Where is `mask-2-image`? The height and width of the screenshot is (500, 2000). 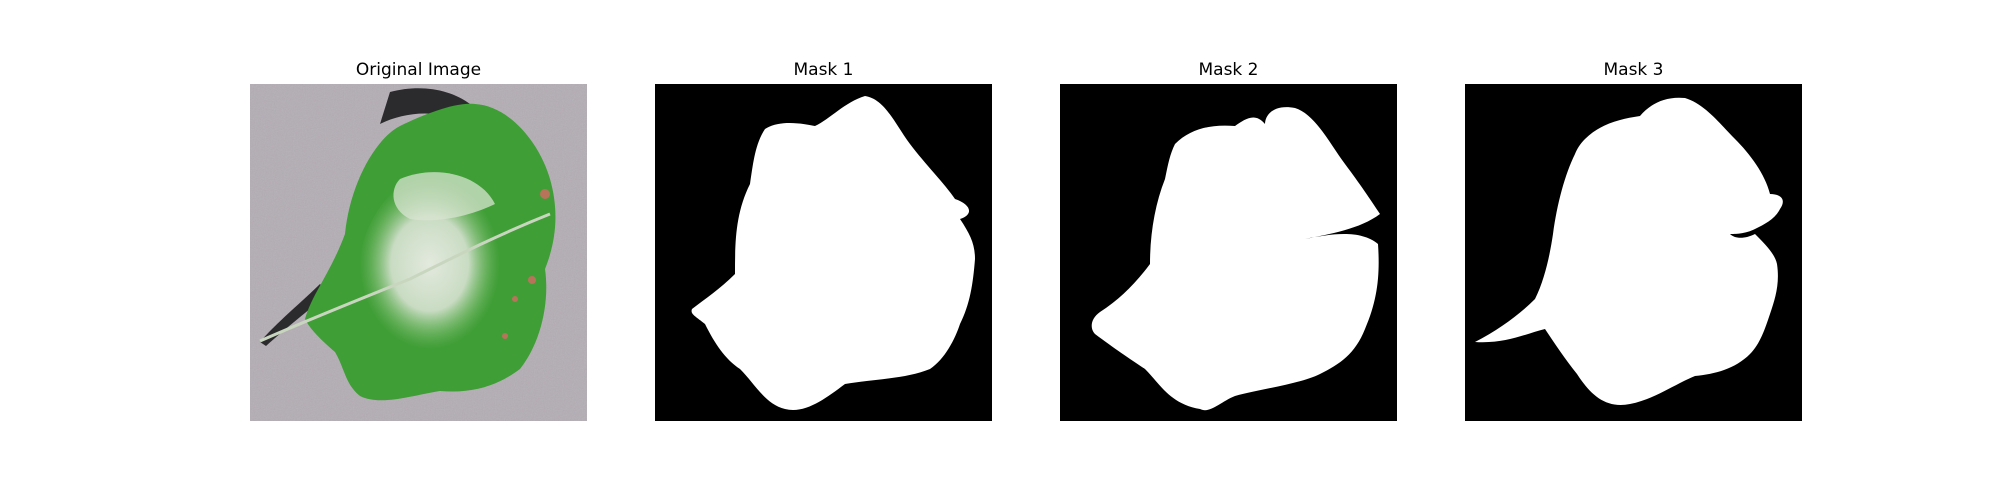
mask-2-image is located at coordinates (1228, 252).